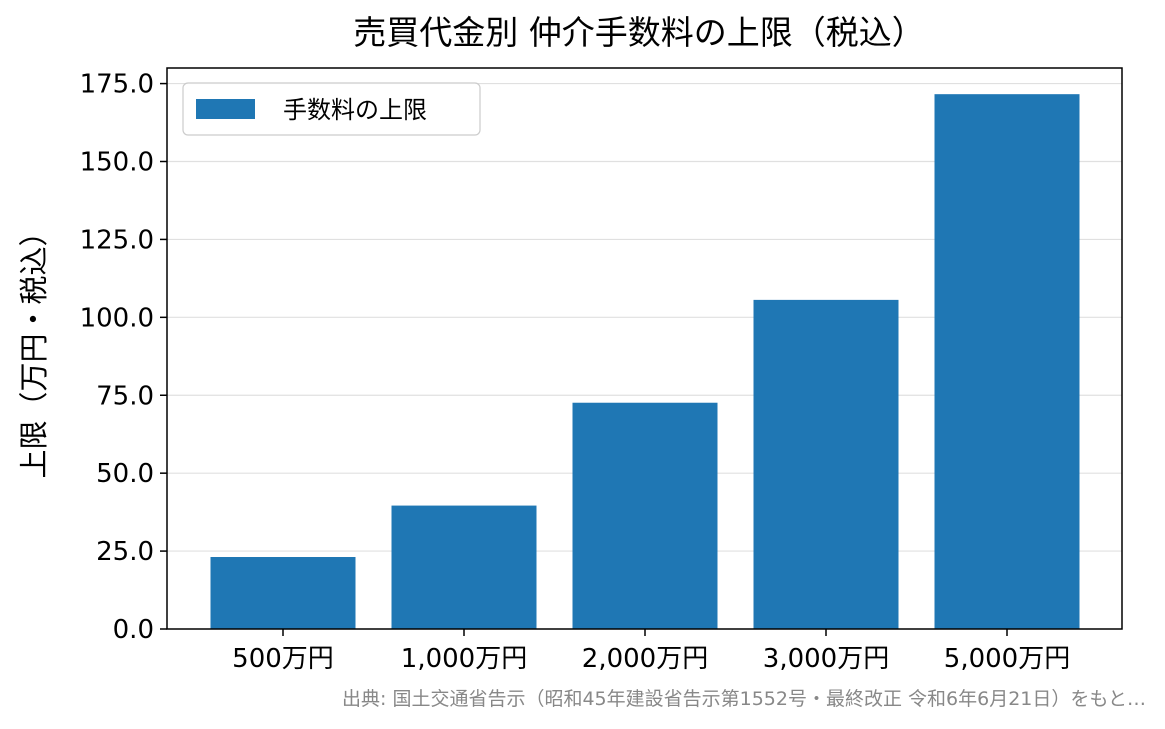 The width and height of the screenshot is (1165, 729). I want to click on legend-box, so click(331, 109).